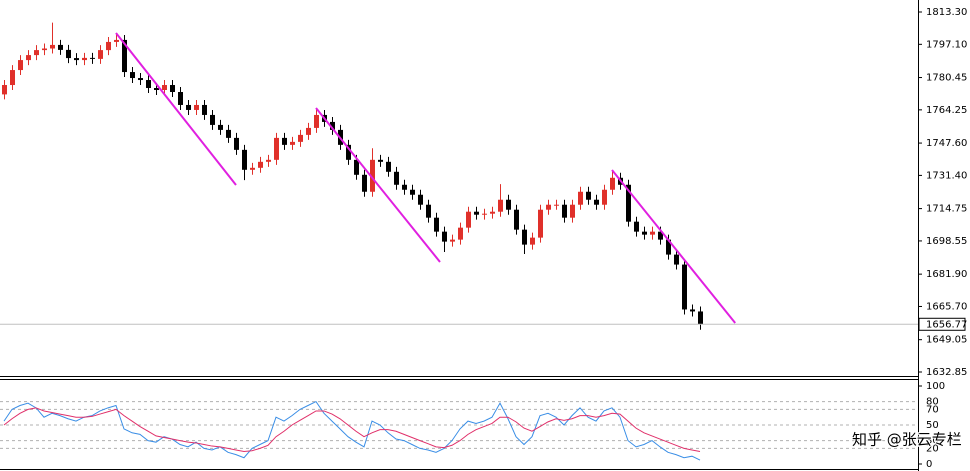 The image size is (970, 471). I want to click on indicator-tick-label: 80, so click(932, 402).